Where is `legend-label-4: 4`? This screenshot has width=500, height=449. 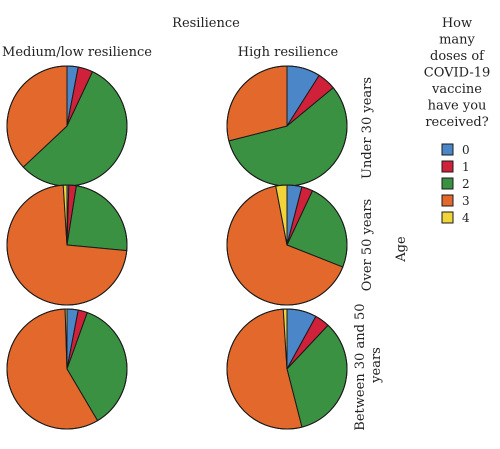 legend-label-4: 4 is located at coordinates (466, 218).